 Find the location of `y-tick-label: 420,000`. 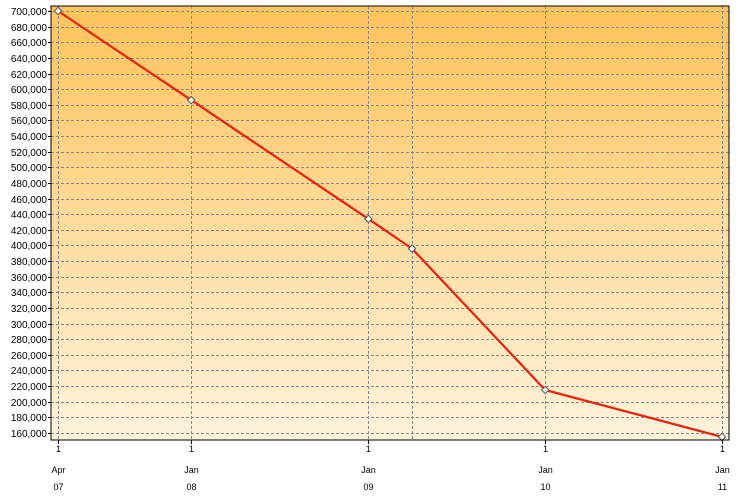

y-tick-label: 420,000 is located at coordinates (29, 231).